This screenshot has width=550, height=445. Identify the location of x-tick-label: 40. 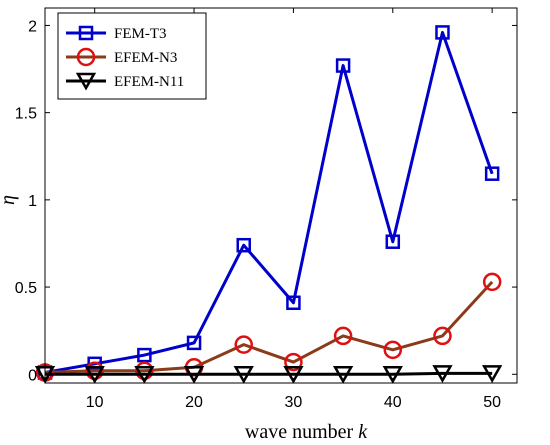
(393, 402).